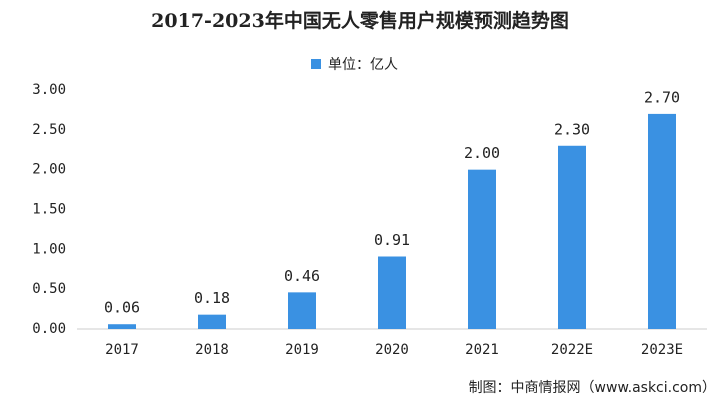  I want to click on source-note: 制图：中商情报网（www.askci.com）, so click(592, 388).